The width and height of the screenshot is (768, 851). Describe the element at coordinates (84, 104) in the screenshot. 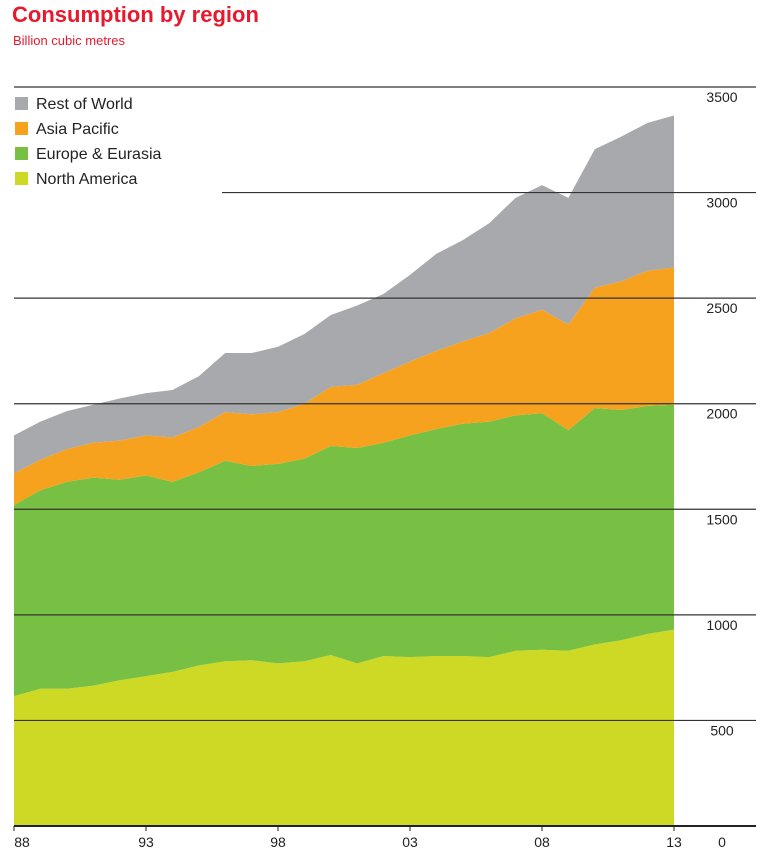

I see `legend-label: Rest of World` at that location.